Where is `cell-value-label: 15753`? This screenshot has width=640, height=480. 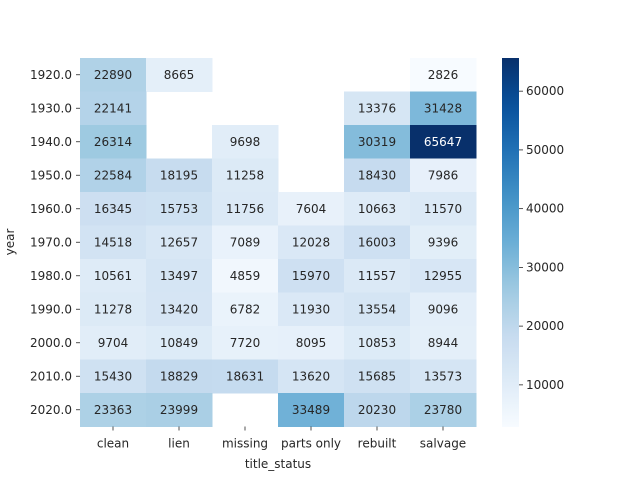
cell-value-label: 15753 is located at coordinates (179, 209).